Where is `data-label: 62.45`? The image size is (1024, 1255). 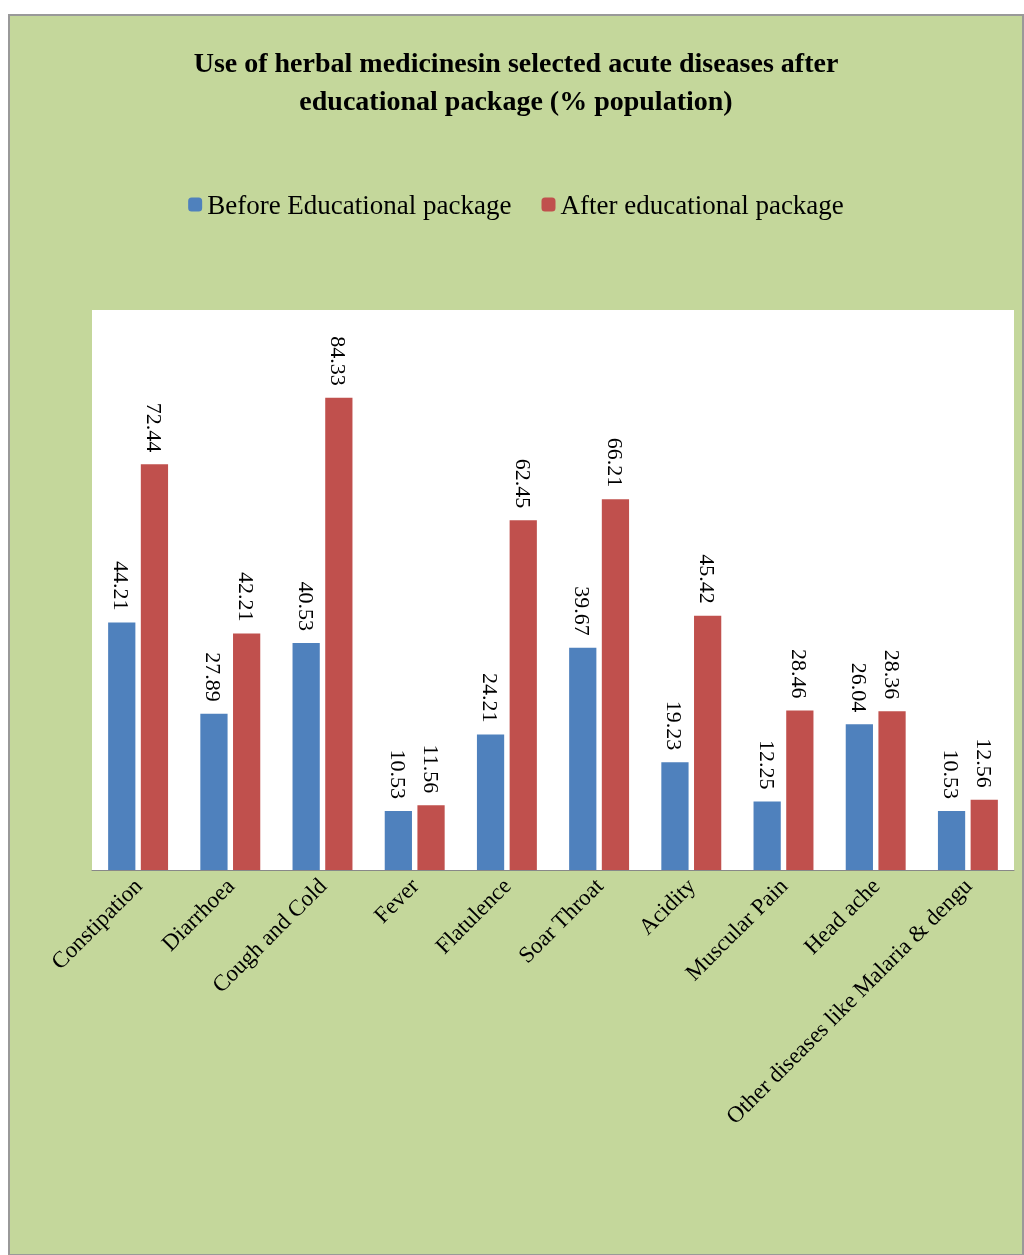
data-label: 62.45 is located at coordinates (523, 483).